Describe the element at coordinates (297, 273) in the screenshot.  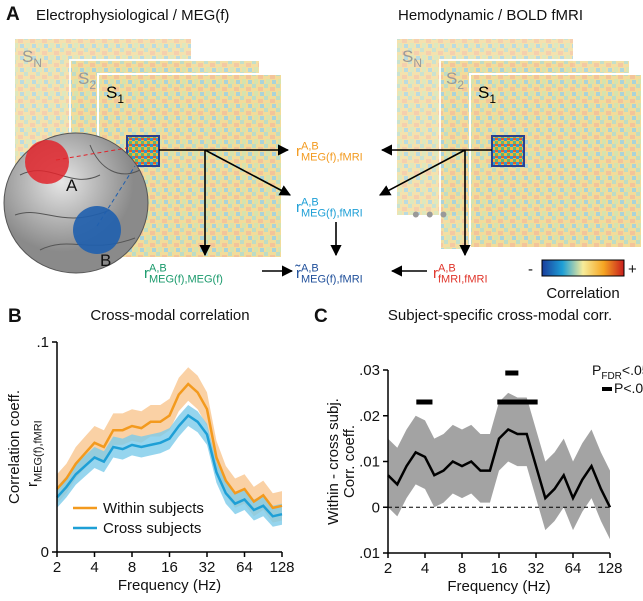
I see `label-text: r̃` at that location.